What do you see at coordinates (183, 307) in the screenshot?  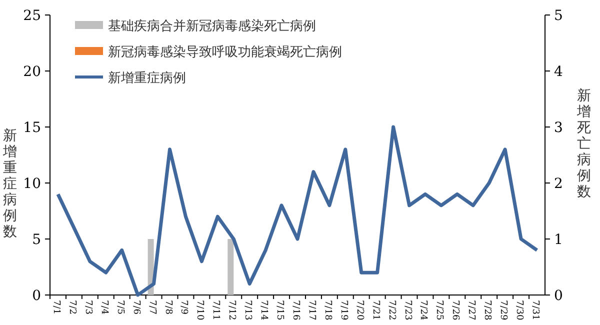 I see `x-tick-label: 7/9` at bounding box center [183, 307].